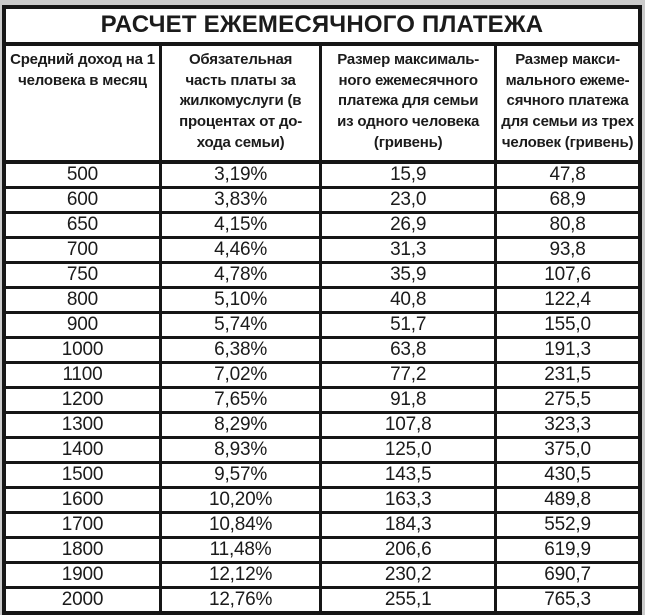  I want to click on percent-cell: 5,74%, so click(240, 325).